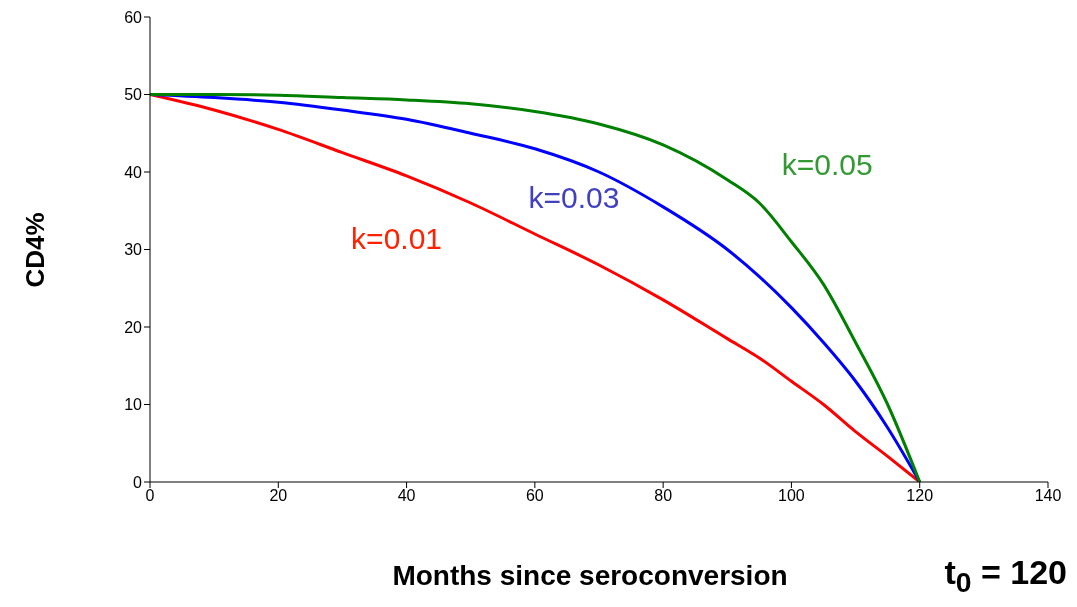  What do you see at coordinates (133, 17) in the screenshot?
I see `y-tick-label: 60` at bounding box center [133, 17].